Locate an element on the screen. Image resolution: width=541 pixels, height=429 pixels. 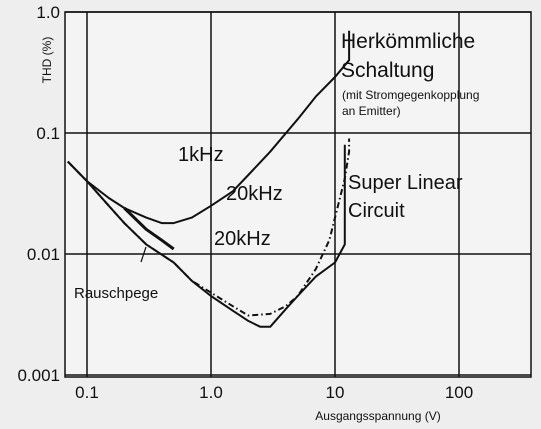
y-tick-label: 0.001 is located at coordinates (38, 375).